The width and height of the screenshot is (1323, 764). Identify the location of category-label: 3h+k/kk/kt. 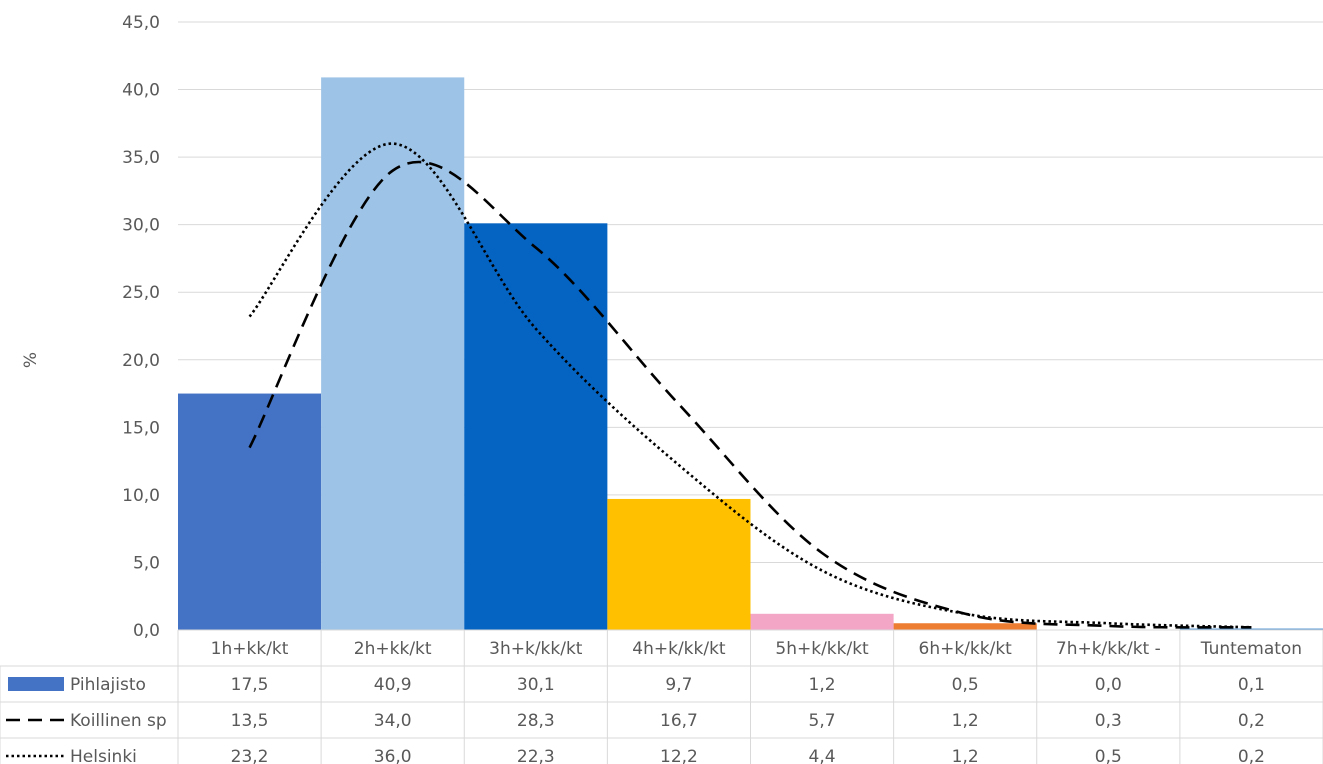
(536, 649).